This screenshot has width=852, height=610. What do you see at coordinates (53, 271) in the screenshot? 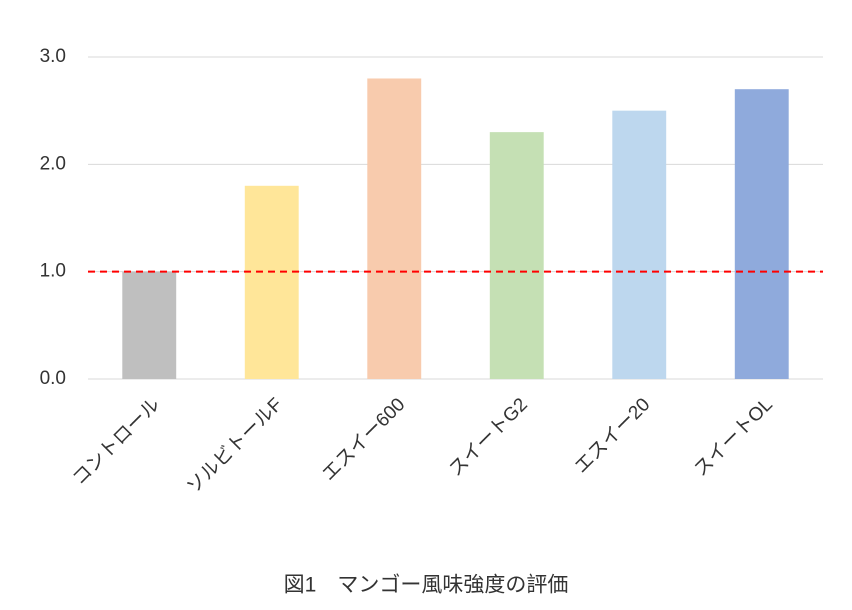
I see `y-tick-label: 1.0` at bounding box center [53, 271].